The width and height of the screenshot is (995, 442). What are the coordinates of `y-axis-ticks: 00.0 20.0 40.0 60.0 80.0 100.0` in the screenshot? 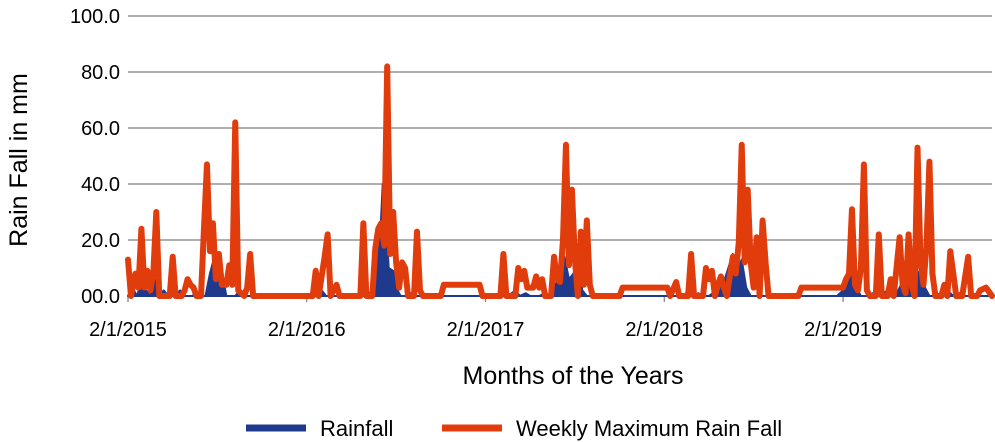 It's located at (95, 157).